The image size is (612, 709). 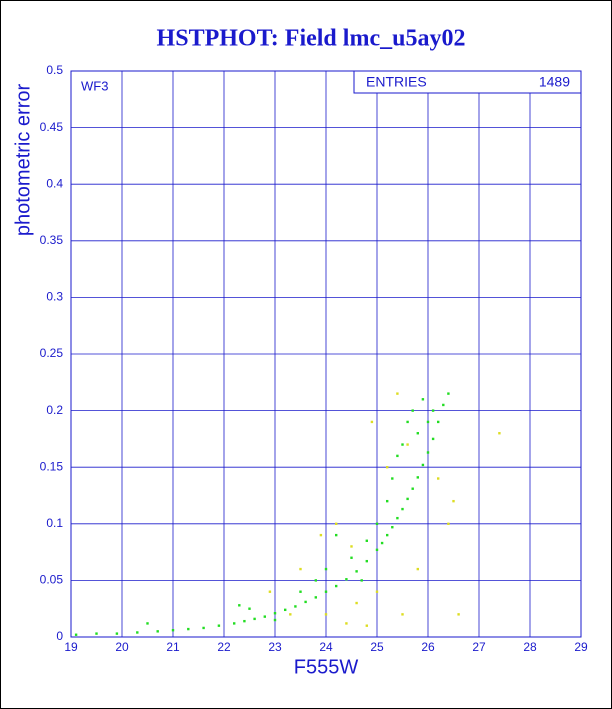 What do you see at coordinates (52, 466) in the screenshot?
I see `y-tick-label: 0.15` at bounding box center [52, 466].